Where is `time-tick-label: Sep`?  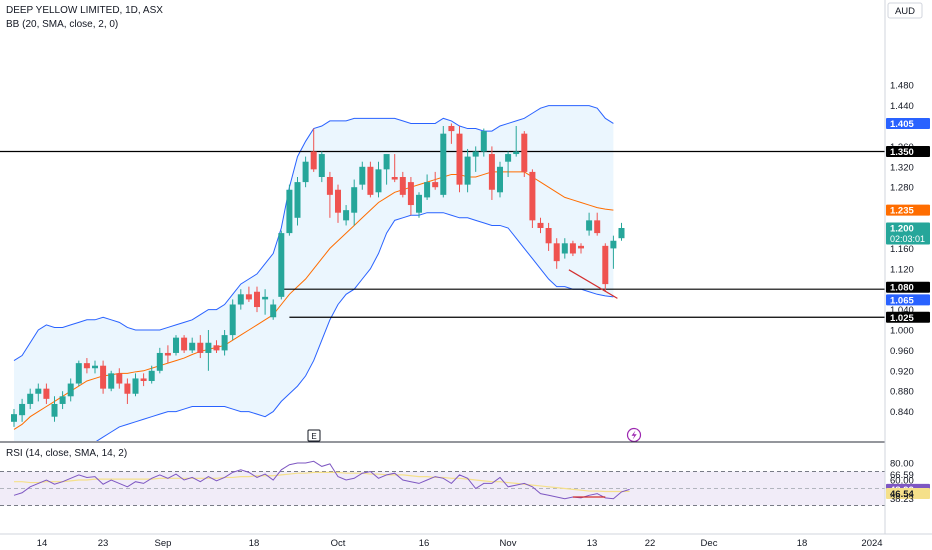 time-tick-label: Sep is located at coordinates (163, 543).